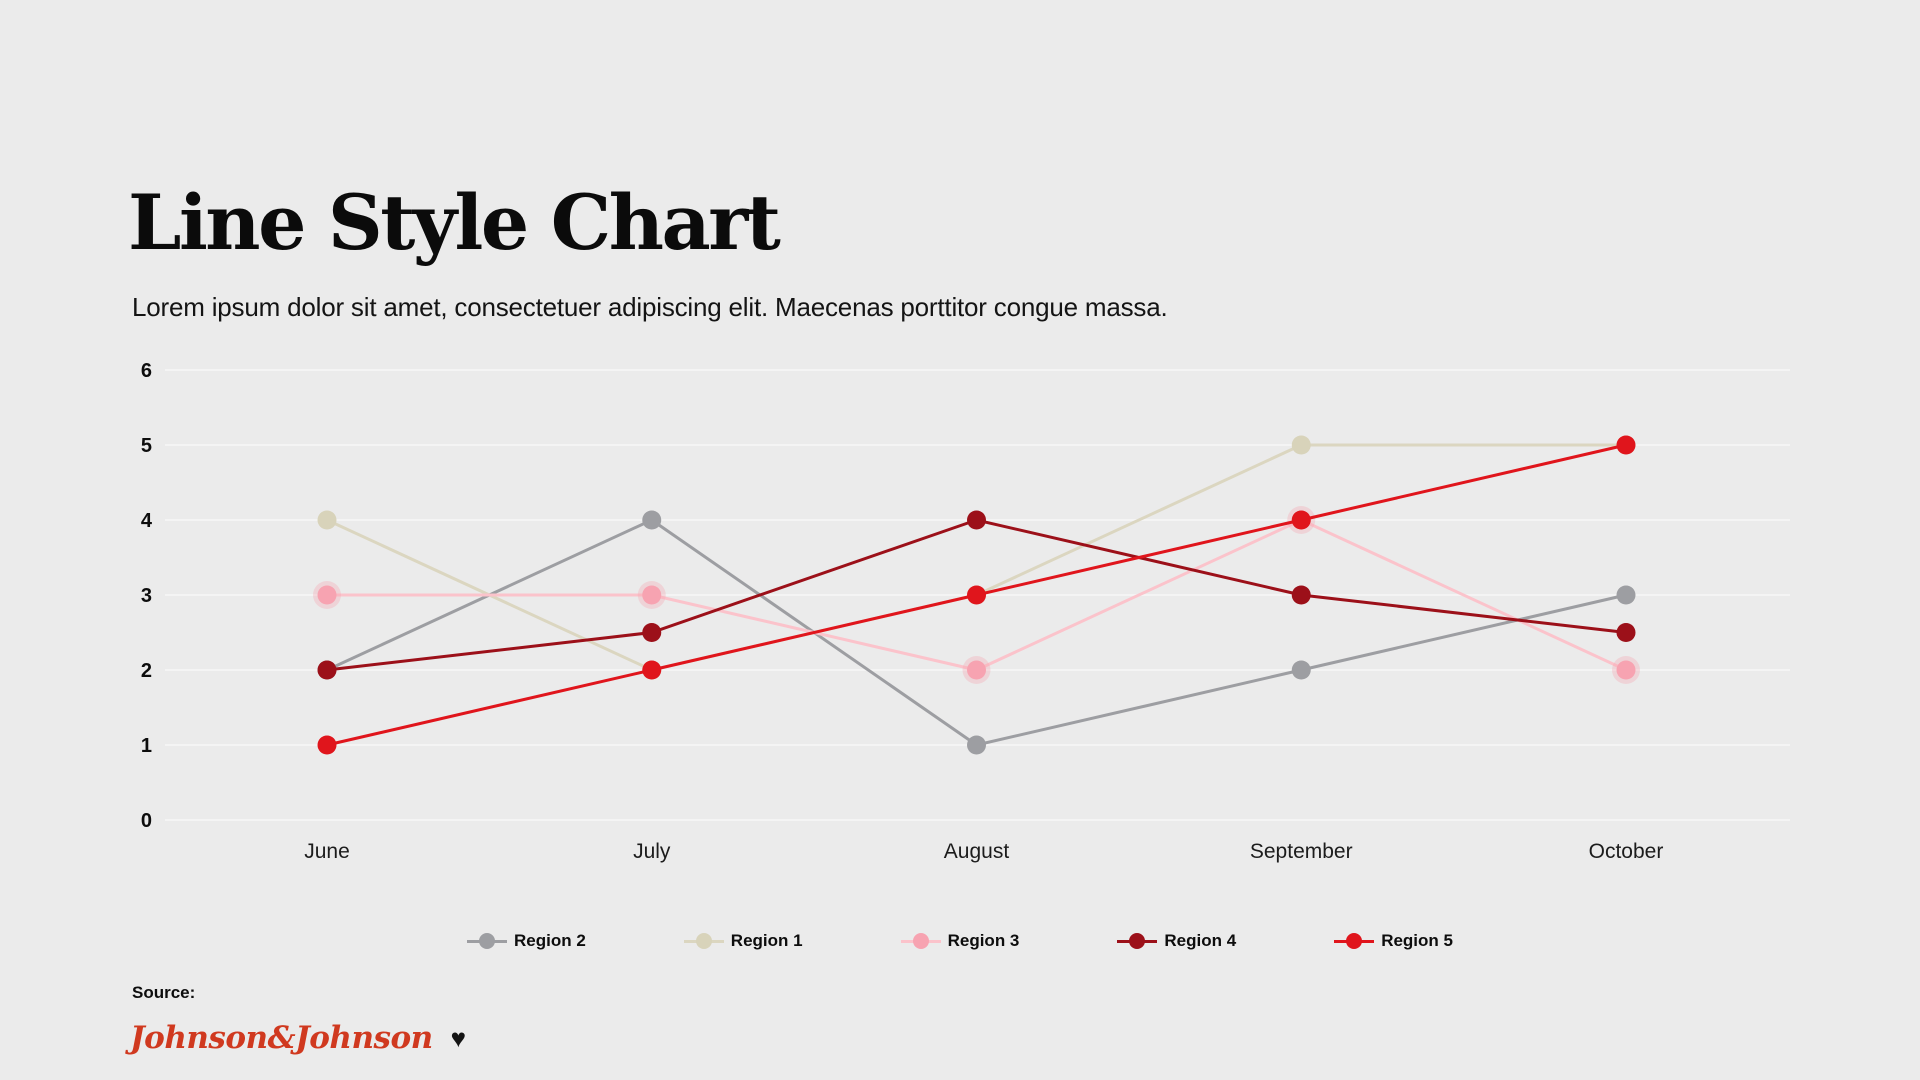 The image size is (1920, 1080). I want to click on page-title: Line Style Chart, so click(454, 222).